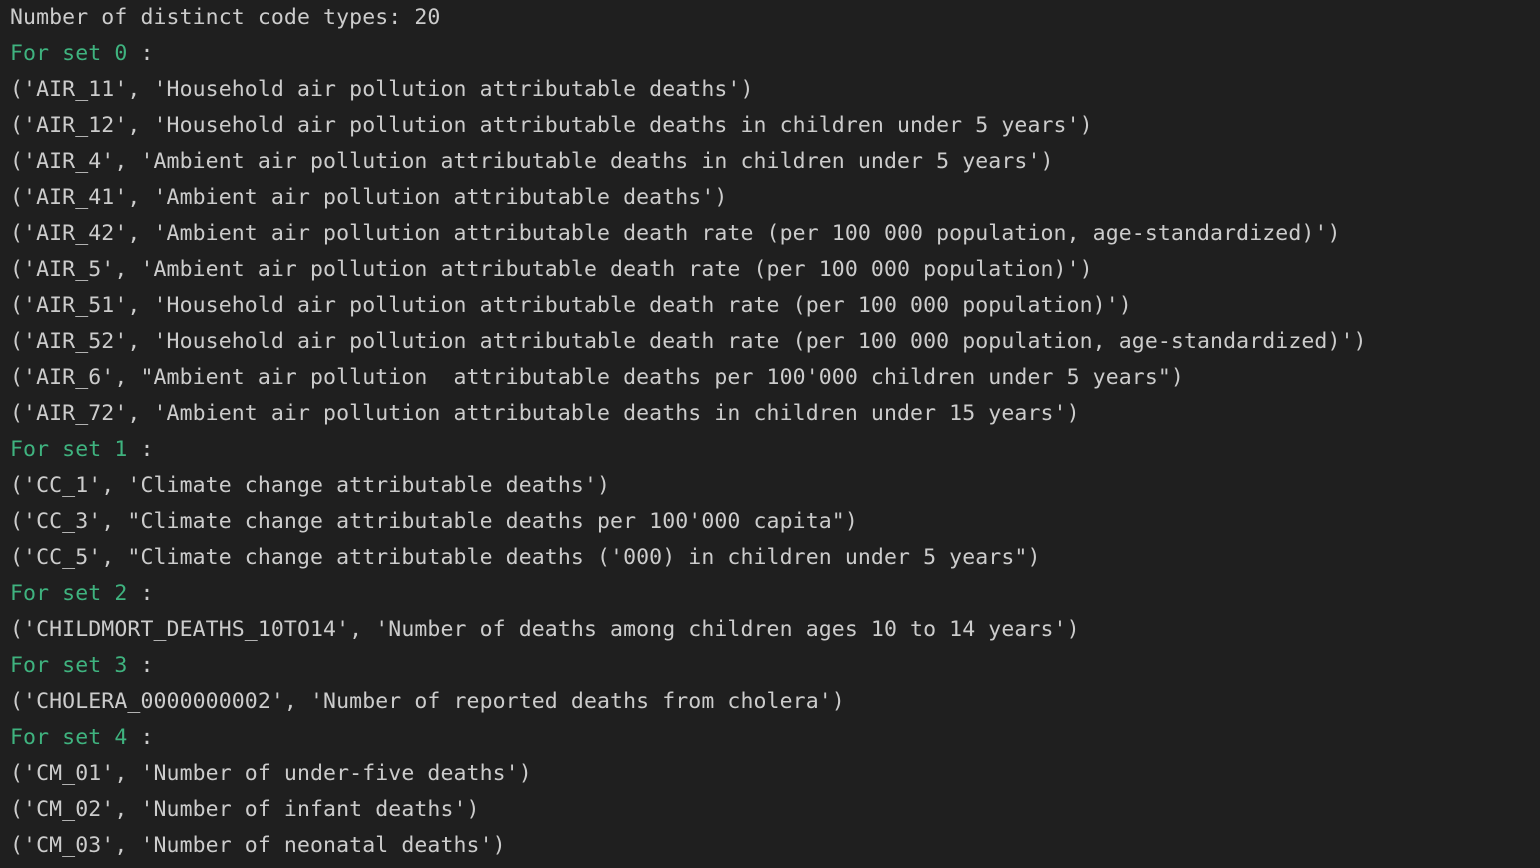 The image size is (1540, 868). I want to click on set-header-label: For set 3, so click(69, 665).